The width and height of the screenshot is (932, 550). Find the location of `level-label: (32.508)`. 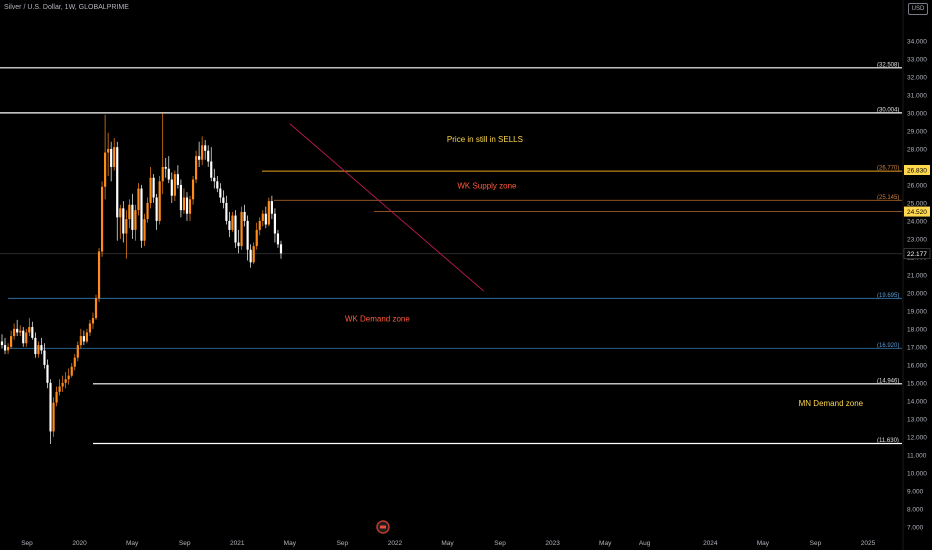

level-label: (32.508) is located at coordinates (888, 65).